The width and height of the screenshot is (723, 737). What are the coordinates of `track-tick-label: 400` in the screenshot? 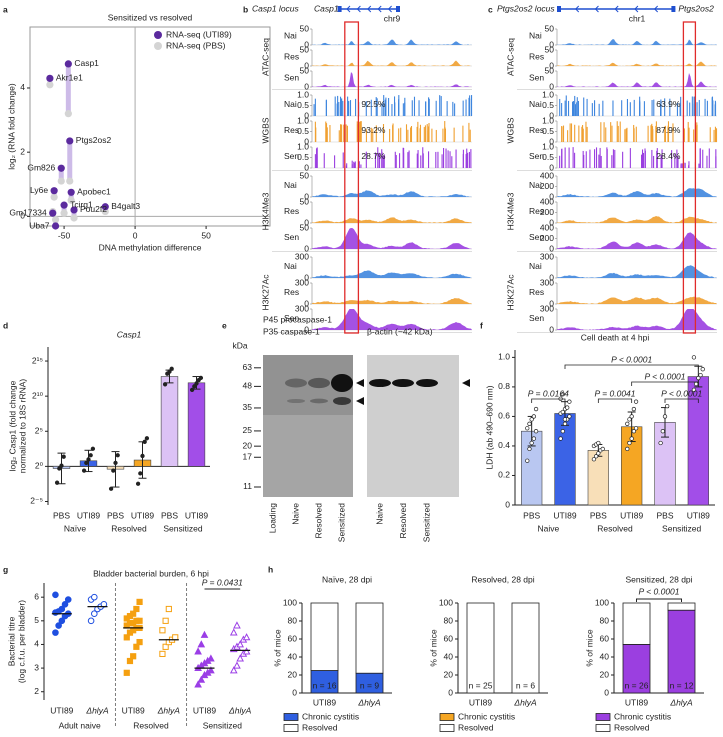 It's located at (547, 227).